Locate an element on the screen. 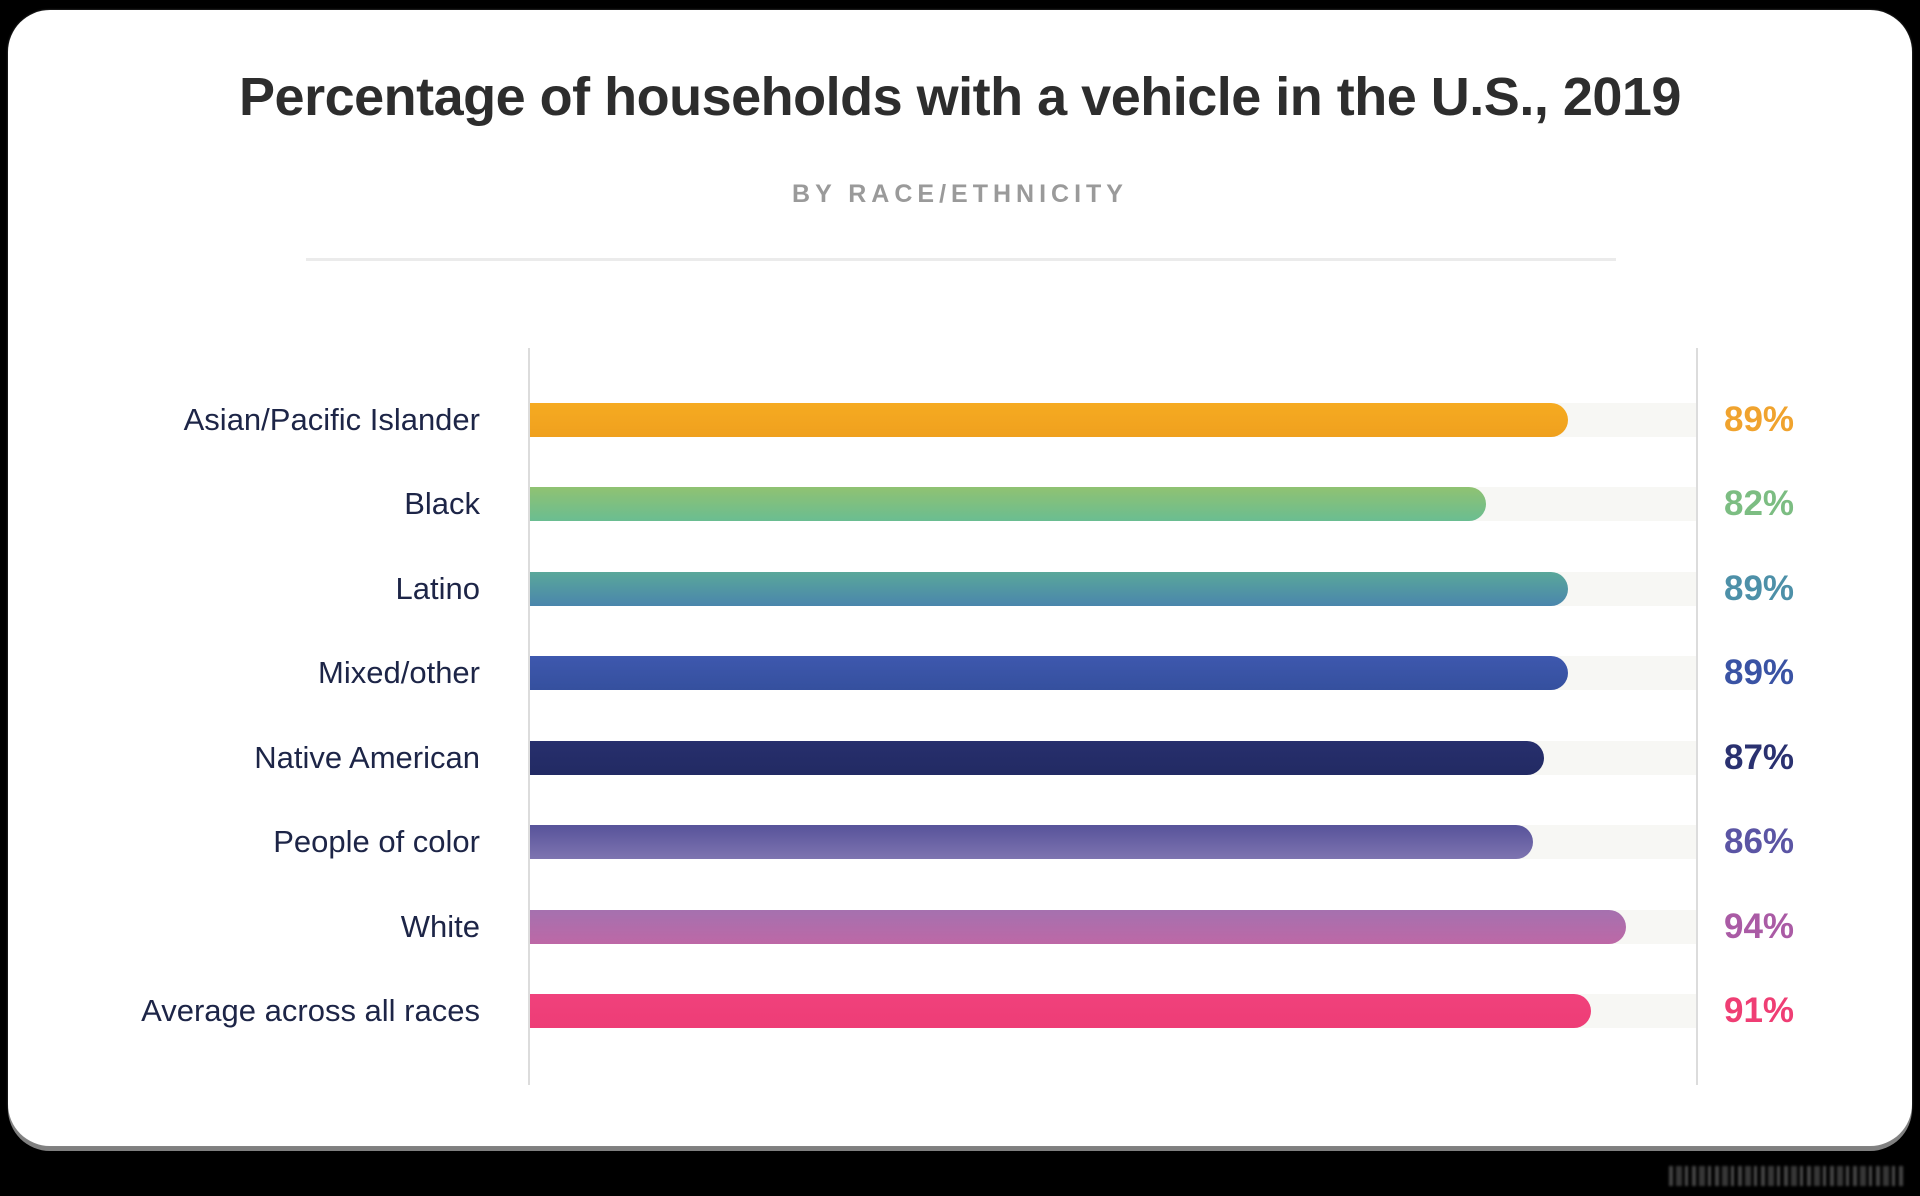 This screenshot has width=1920, height=1196. bar-row: Latino 89% is located at coordinates (1095, 588).